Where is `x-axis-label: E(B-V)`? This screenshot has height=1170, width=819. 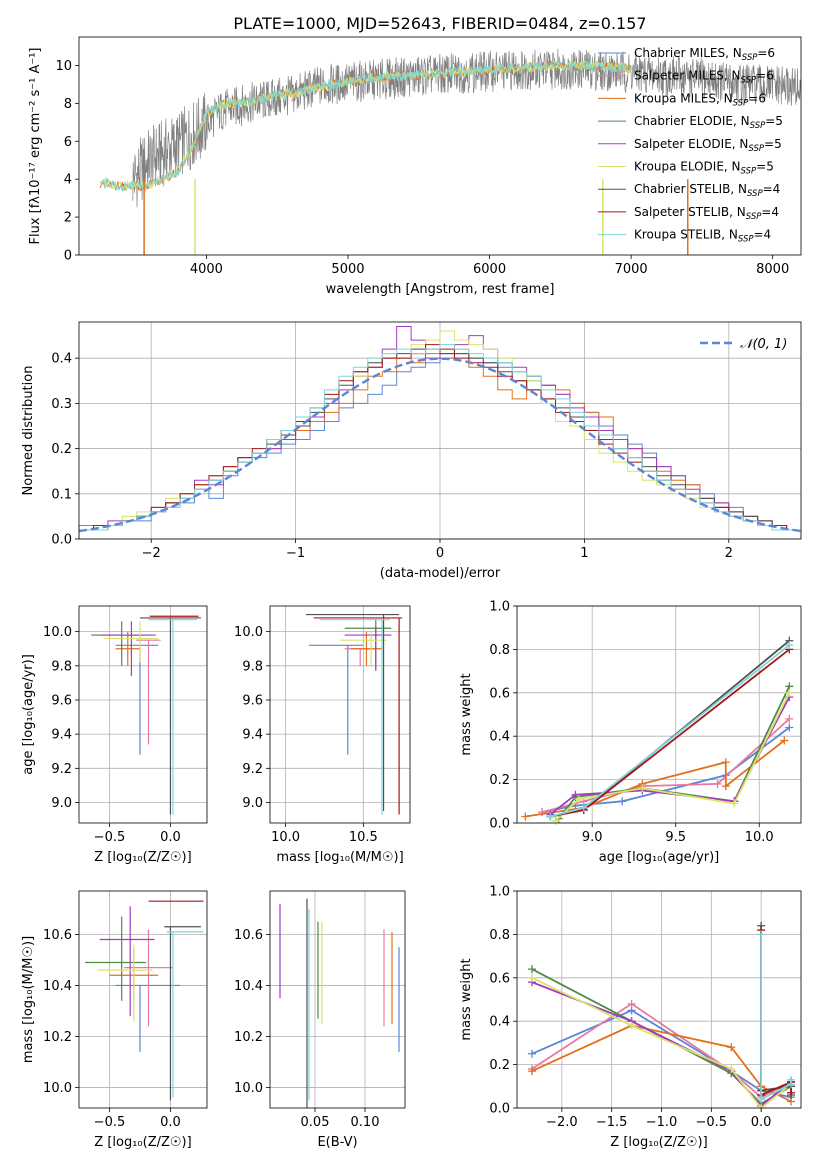
x-axis-label: E(B-V) is located at coordinates (337, 1142).